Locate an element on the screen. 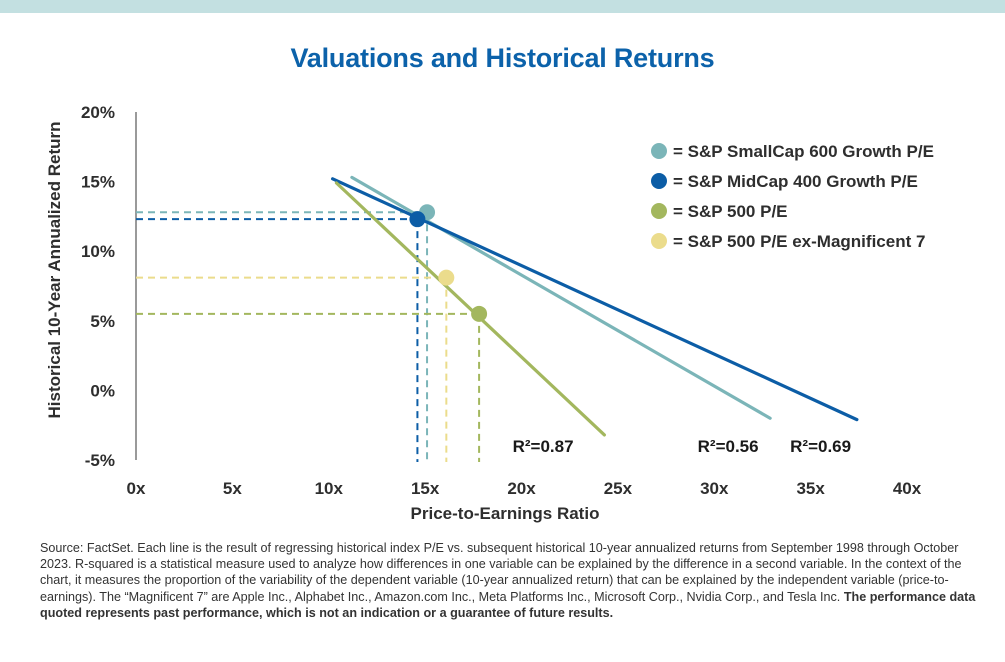  legend-label-sp500: = S&P 500 P/E is located at coordinates (730, 211).